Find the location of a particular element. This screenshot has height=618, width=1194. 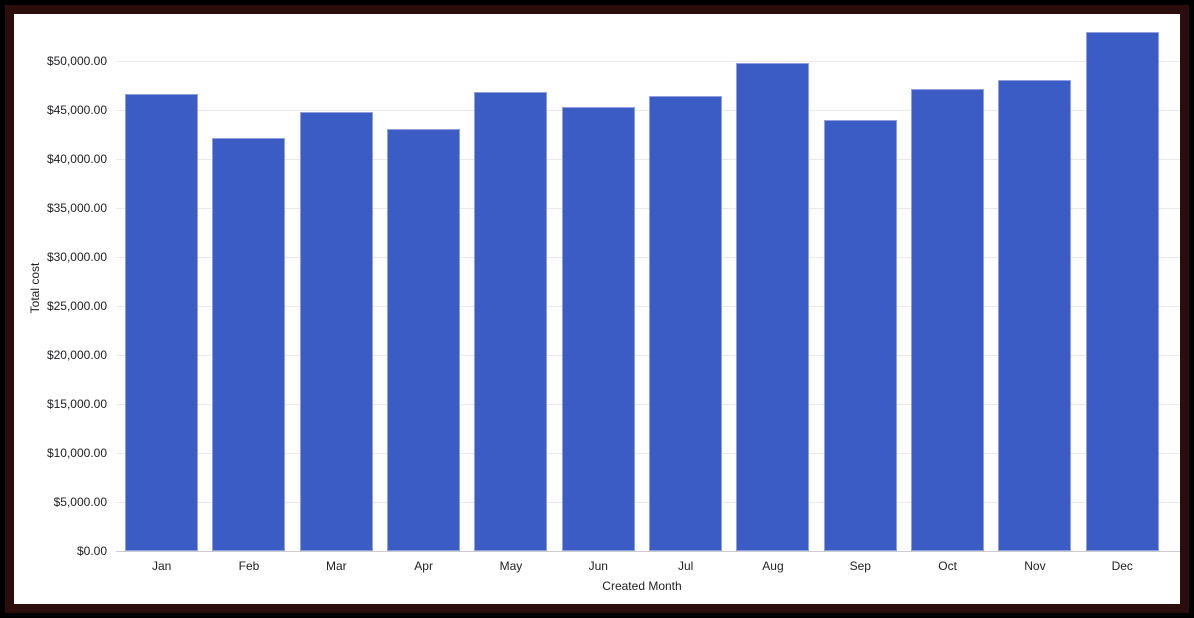

y-tick-label: $0.00 is located at coordinates (91, 551).